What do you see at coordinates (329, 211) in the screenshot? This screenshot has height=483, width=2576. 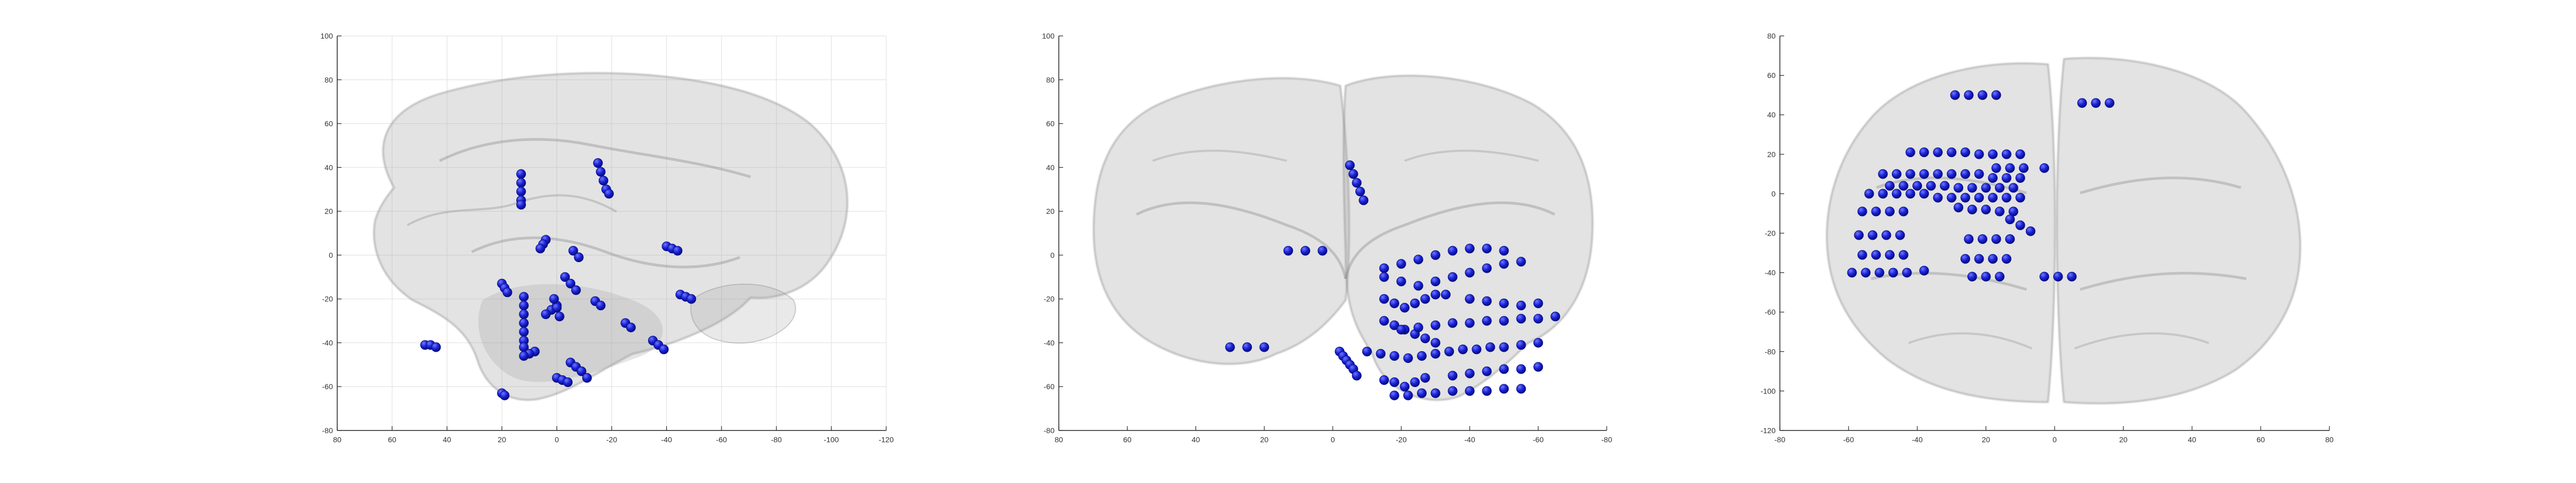 I see `y-tick-label: 20` at bounding box center [329, 211].